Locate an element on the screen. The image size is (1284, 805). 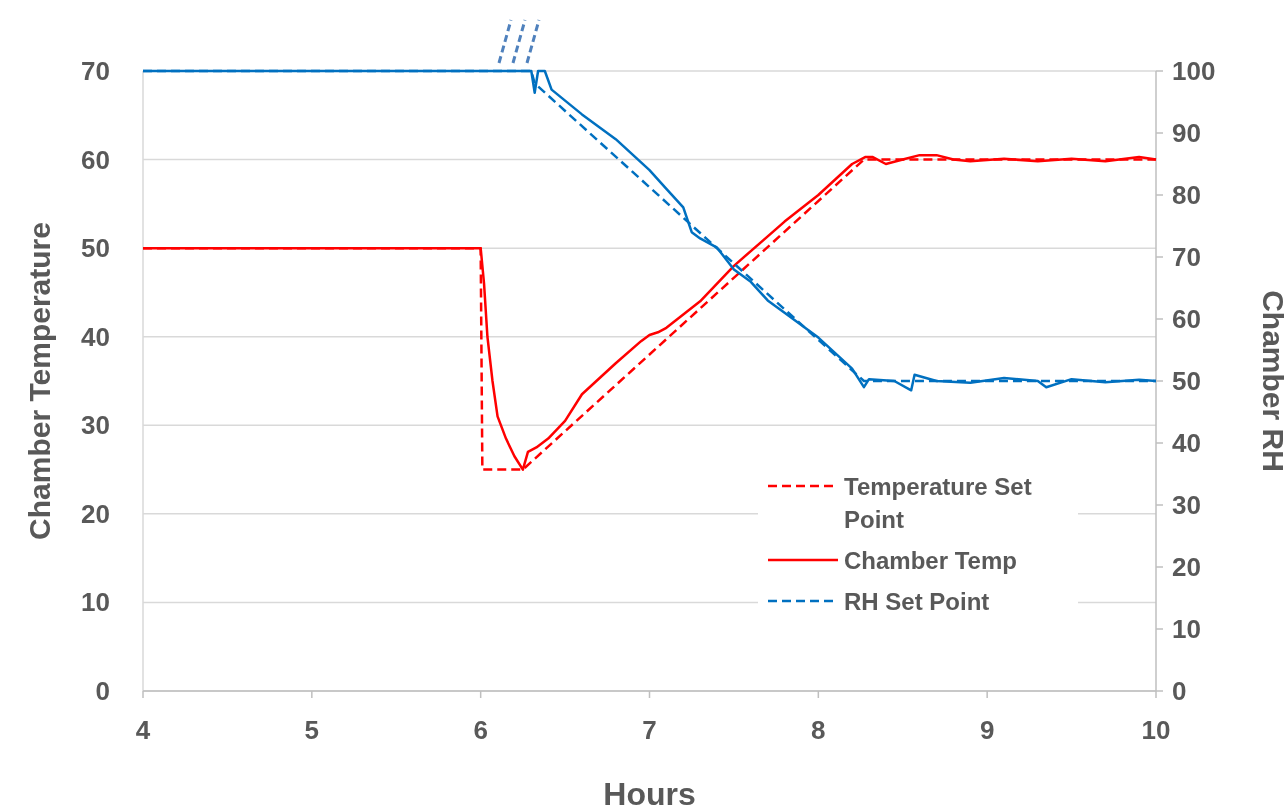
y-tick-label: 20 is located at coordinates (95, 513).